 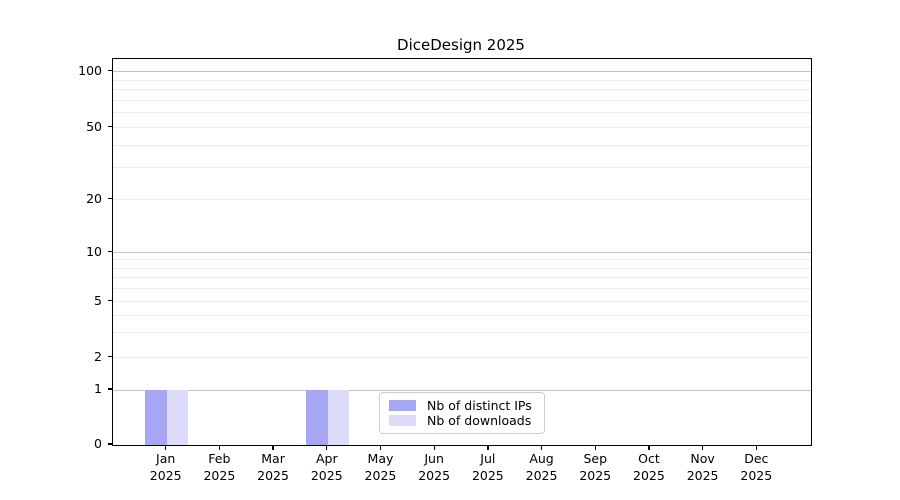 I want to click on y-tick-label: 2, so click(x=98, y=356).